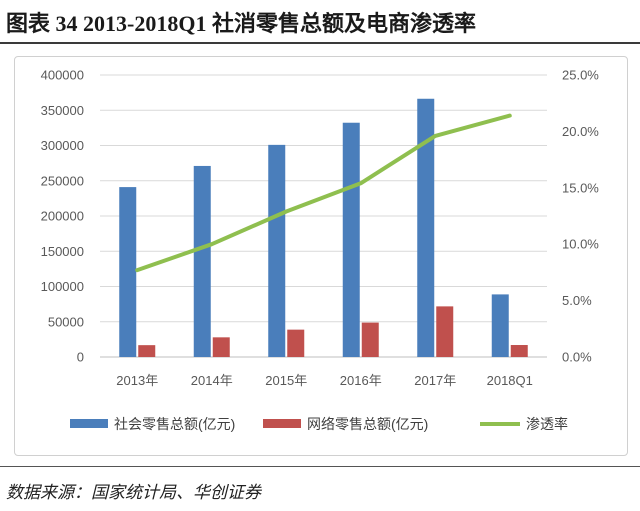  Describe the element at coordinates (580, 244) in the screenshot. I see `y-right-tick-label: 10.0%` at that location.